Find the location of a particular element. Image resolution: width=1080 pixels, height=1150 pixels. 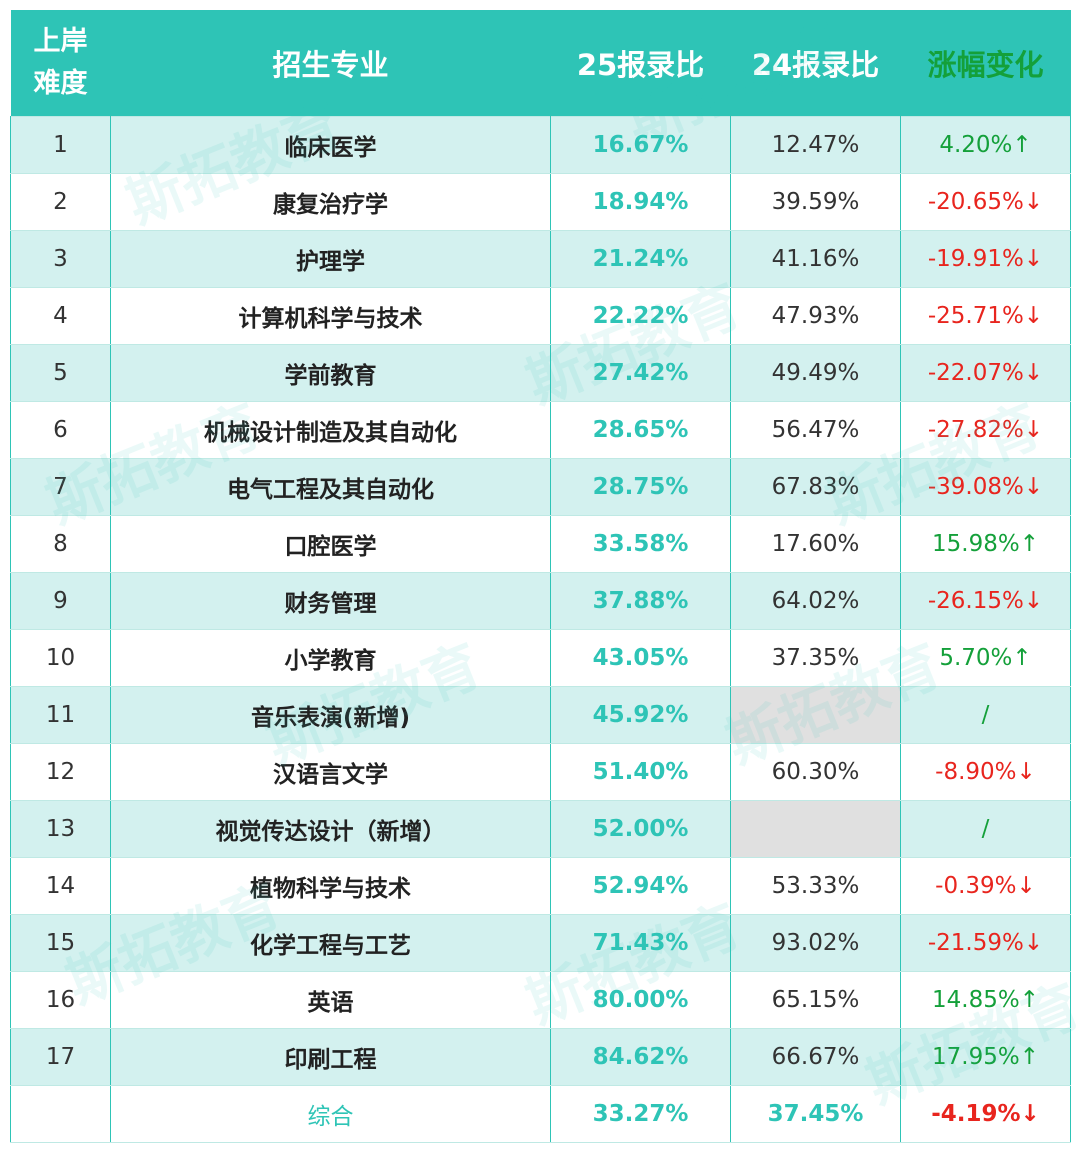

header-ratio-25: 25报录比 is located at coordinates (640, 63).